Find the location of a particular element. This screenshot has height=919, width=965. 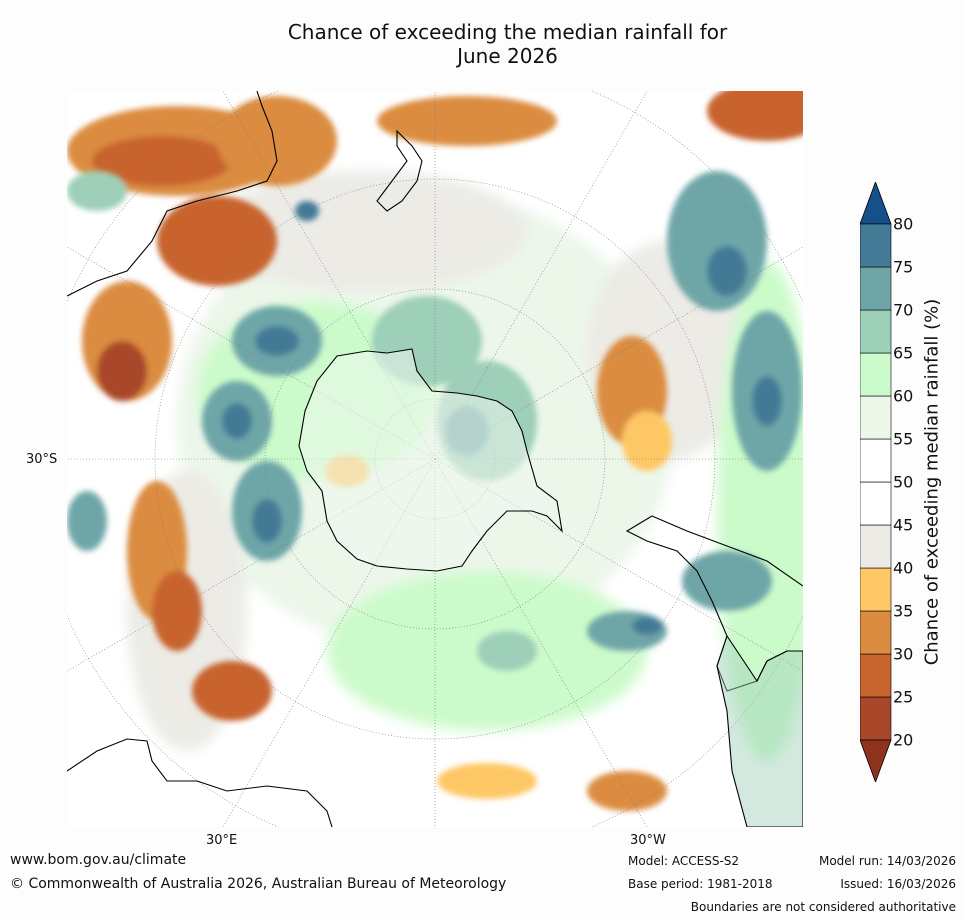

base-period-text: Base period: 1981-2018 is located at coordinates (700, 884).